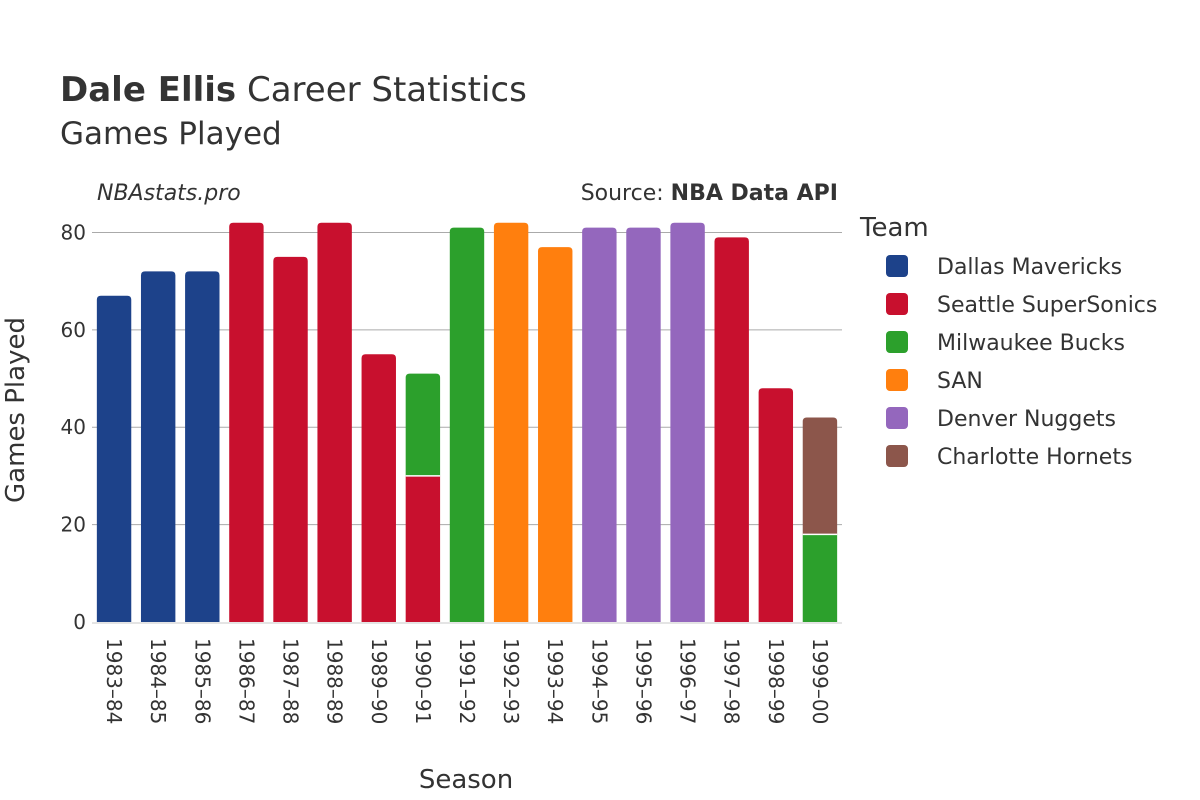 The height and width of the screenshot is (800, 1200). I want to click on brand-watermark: NBAstats.pro, so click(169, 193).